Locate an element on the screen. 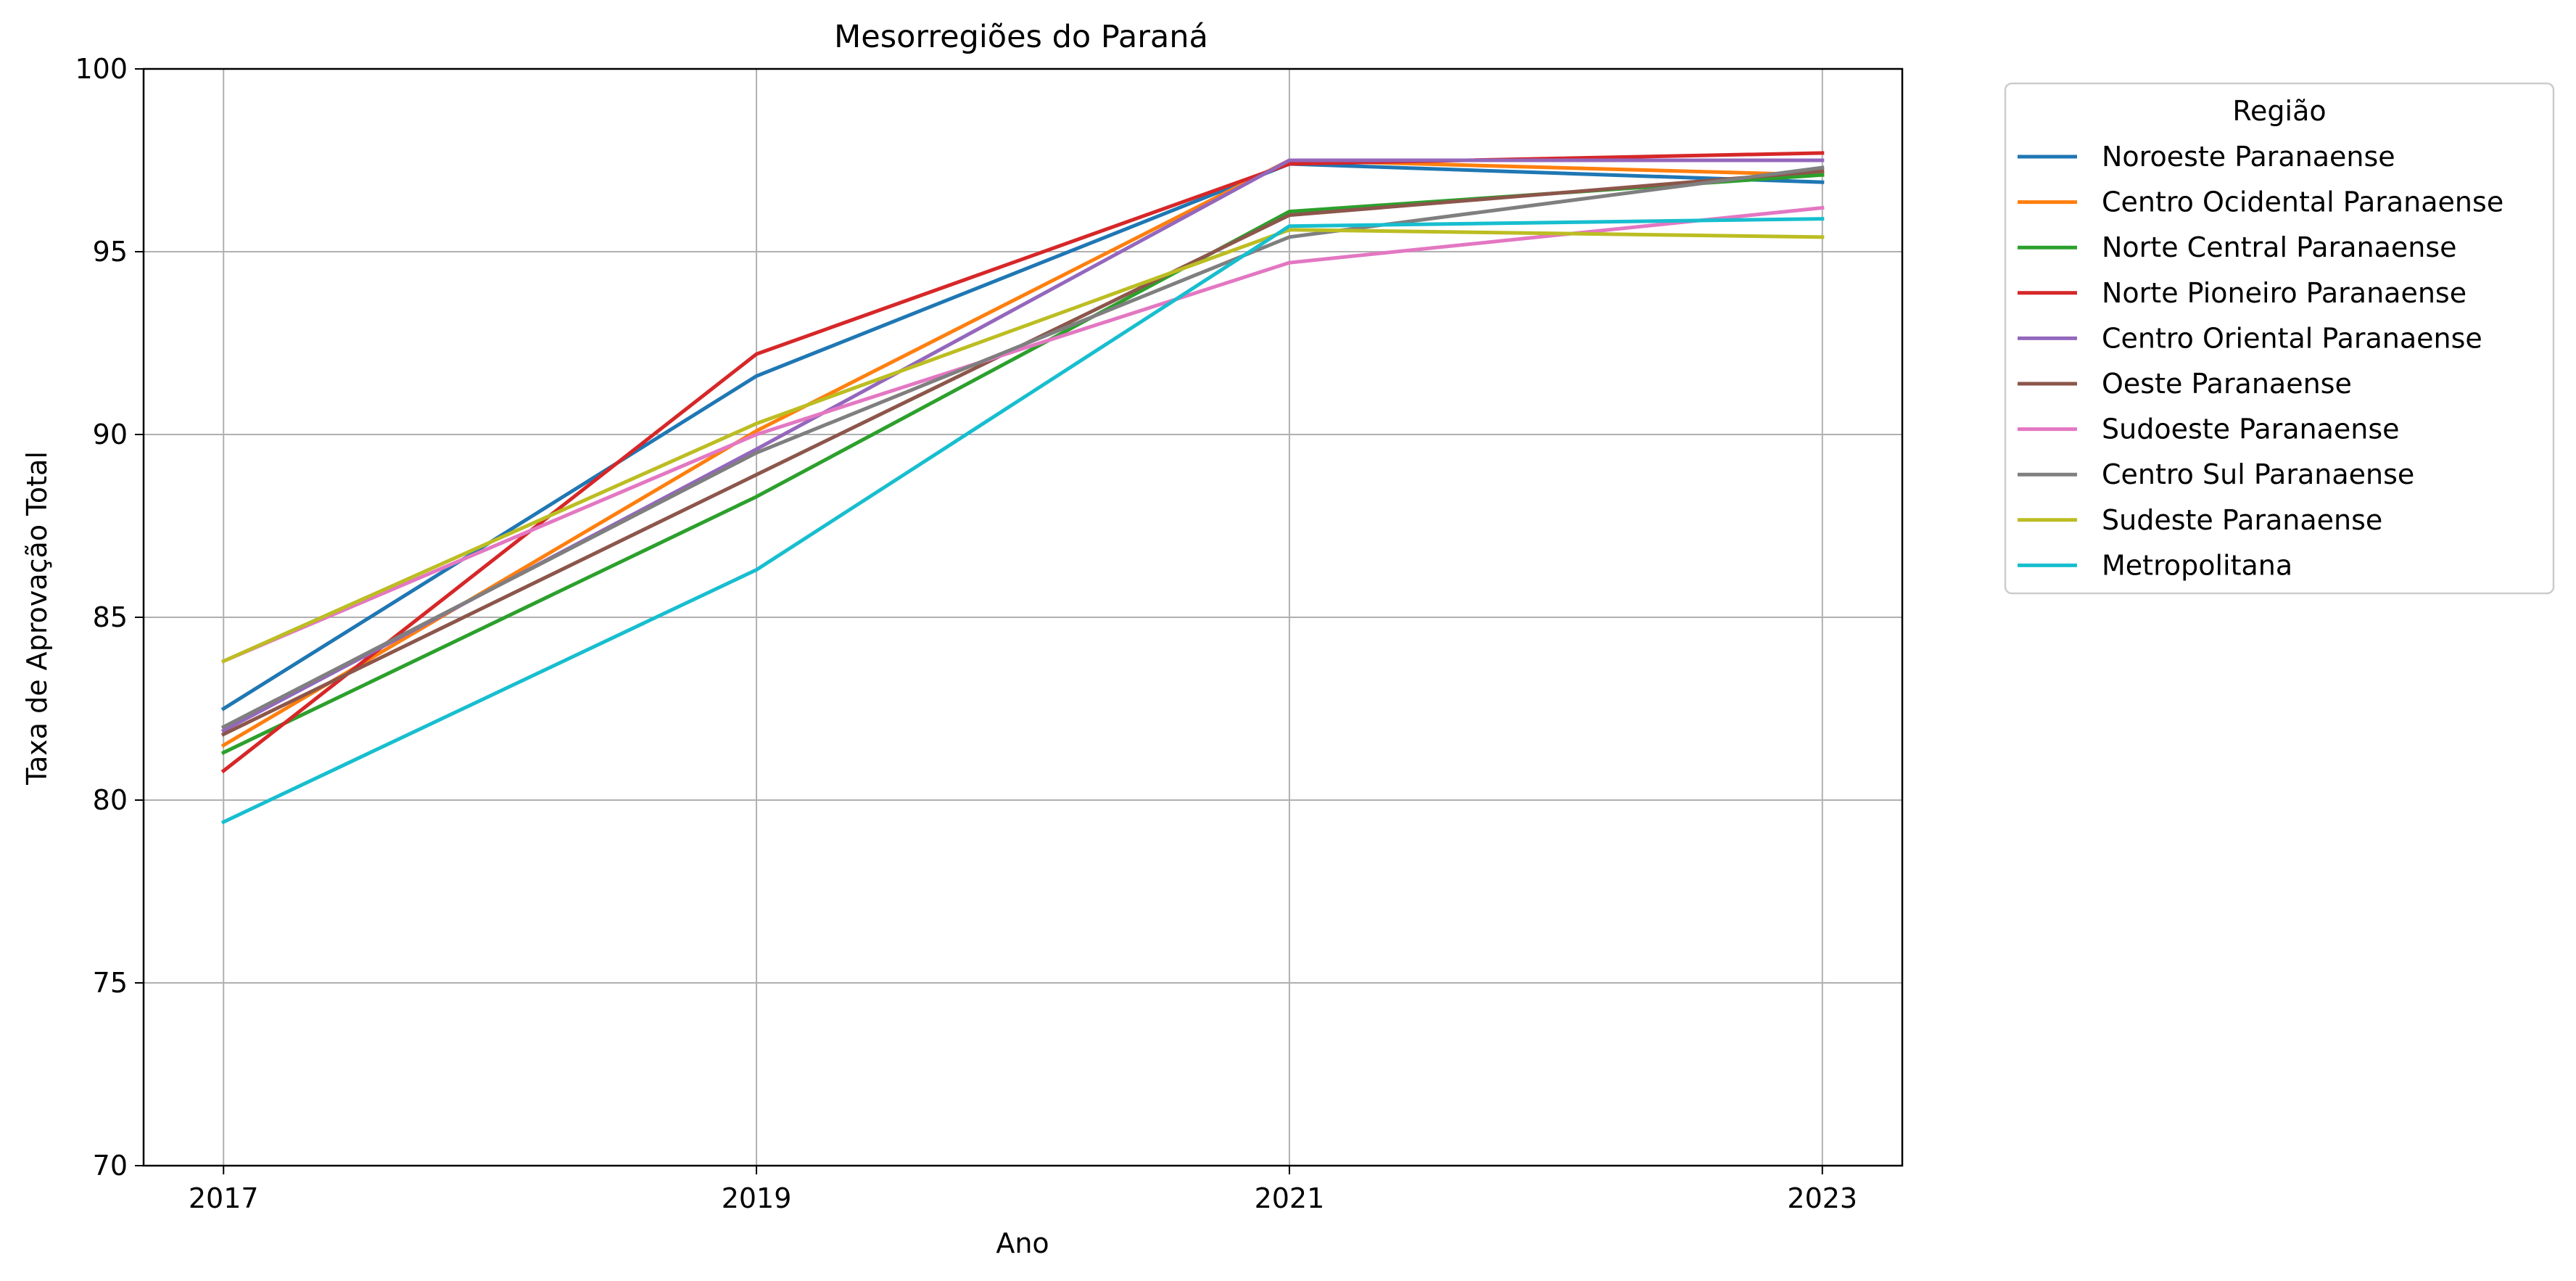 The image size is (2576, 1281). x-axis-label: Ano is located at coordinates (1022, 1243).